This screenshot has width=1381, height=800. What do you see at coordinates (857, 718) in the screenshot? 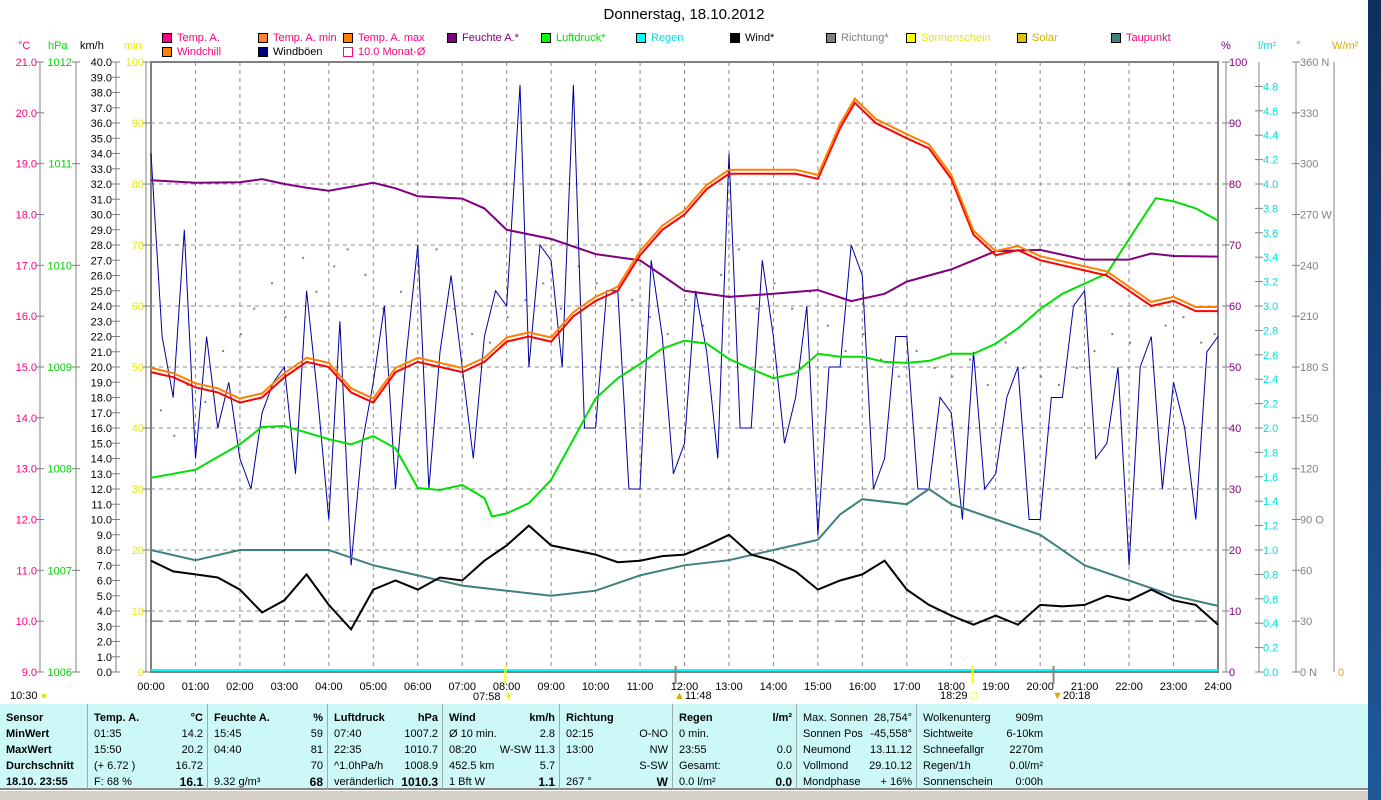
I see `stats-row: Max. Sonnen 28,754°` at bounding box center [857, 718].